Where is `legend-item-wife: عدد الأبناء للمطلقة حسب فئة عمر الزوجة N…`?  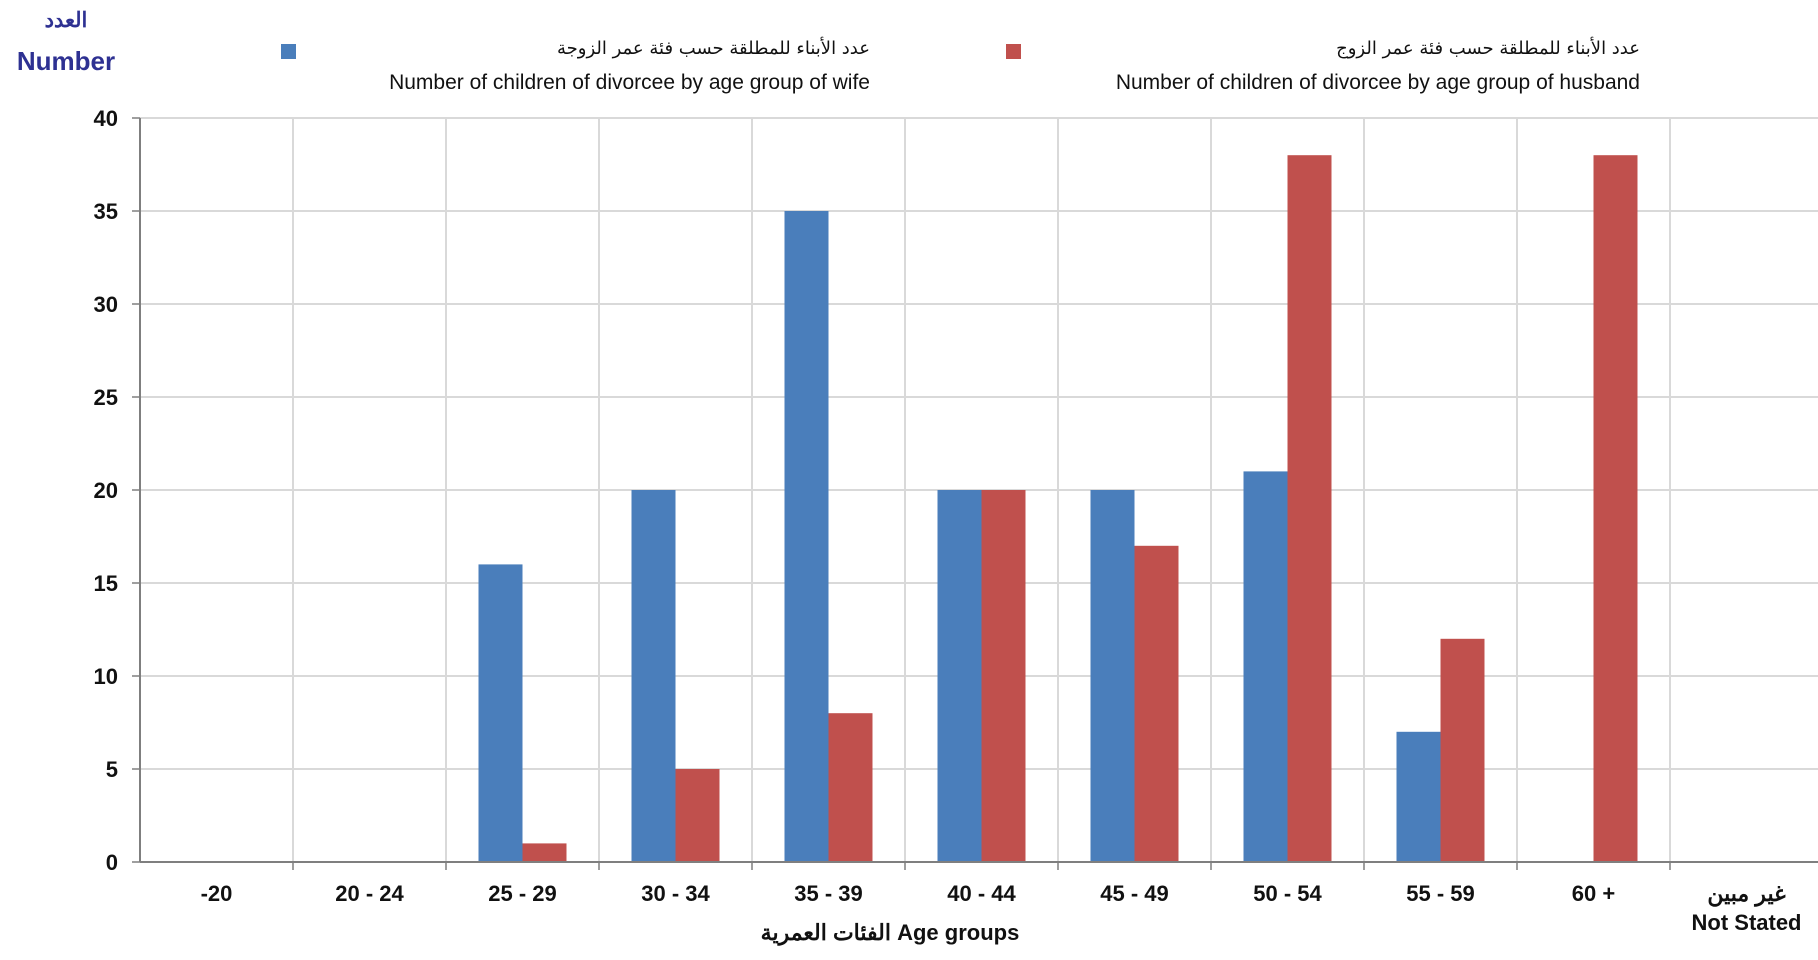 legend-item-wife: عدد الأبناء للمطلقة حسب فئة عمر الزوجة N… is located at coordinates (575, 67).